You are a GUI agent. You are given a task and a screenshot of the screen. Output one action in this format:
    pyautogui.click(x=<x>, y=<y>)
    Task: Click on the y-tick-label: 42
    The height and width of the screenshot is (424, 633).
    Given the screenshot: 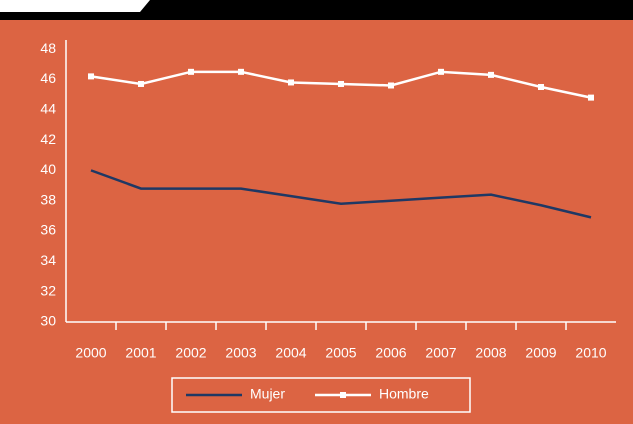 What is the action you would take?
    pyautogui.click(x=48, y=139)
    